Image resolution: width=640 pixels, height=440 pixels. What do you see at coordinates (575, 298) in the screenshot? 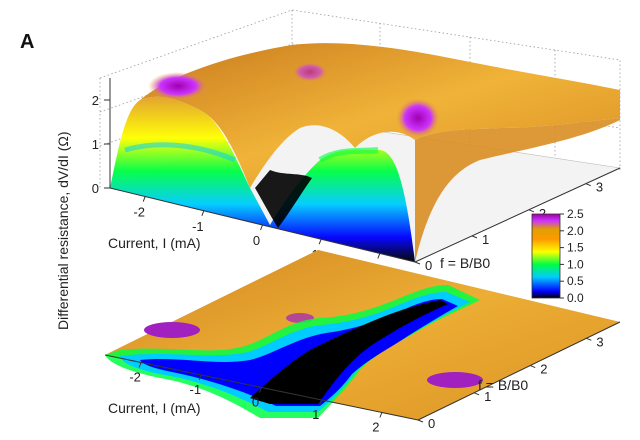
I see `colorbar-tick-label: 0.0` at bounding box center [575, 298].